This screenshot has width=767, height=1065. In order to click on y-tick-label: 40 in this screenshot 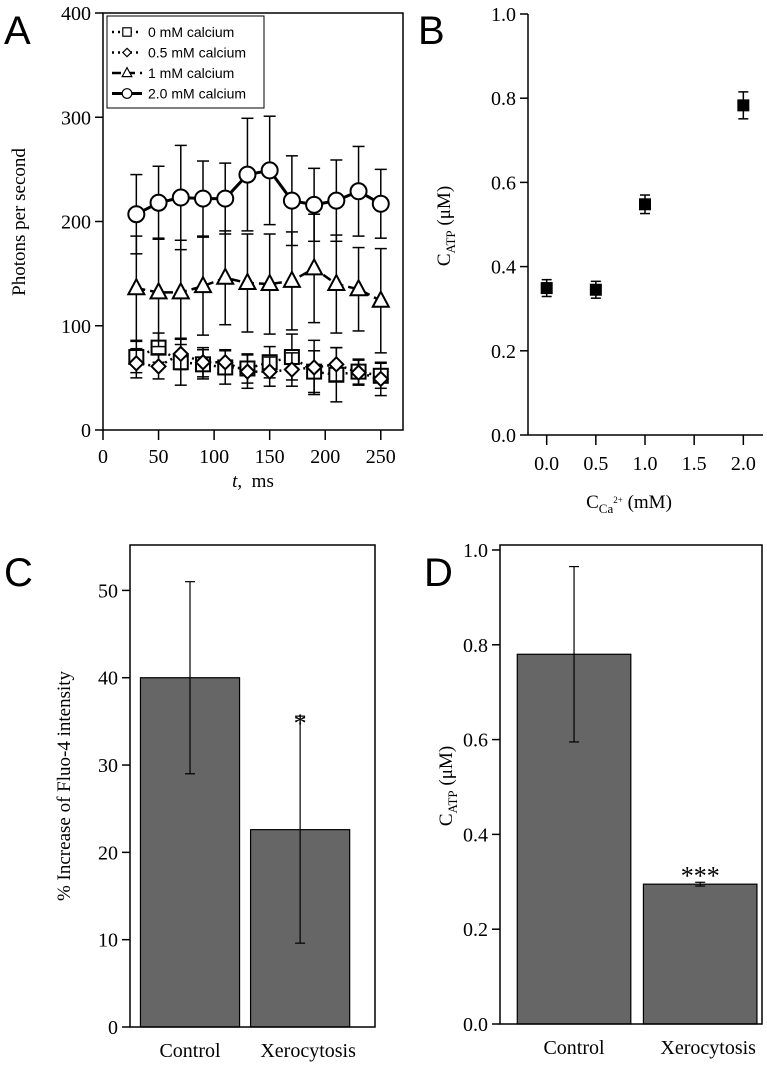, I will do `click(108, 679)`.